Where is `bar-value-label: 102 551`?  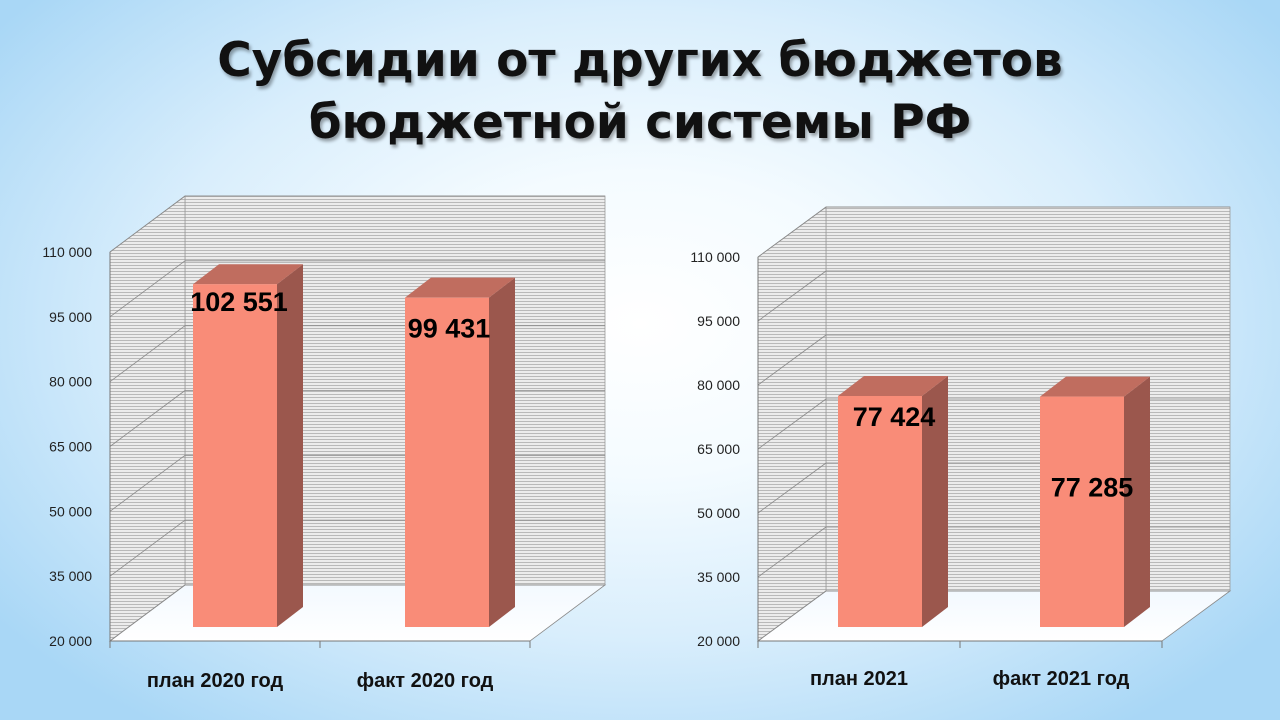
bar-value-label: 102 551 is located at coordinates (239, 302).